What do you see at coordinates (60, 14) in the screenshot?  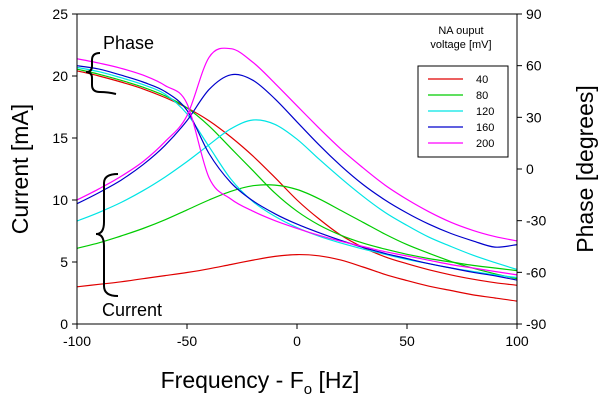 I see `y-left-tick-label: 25` at bounding box center [60, 14].